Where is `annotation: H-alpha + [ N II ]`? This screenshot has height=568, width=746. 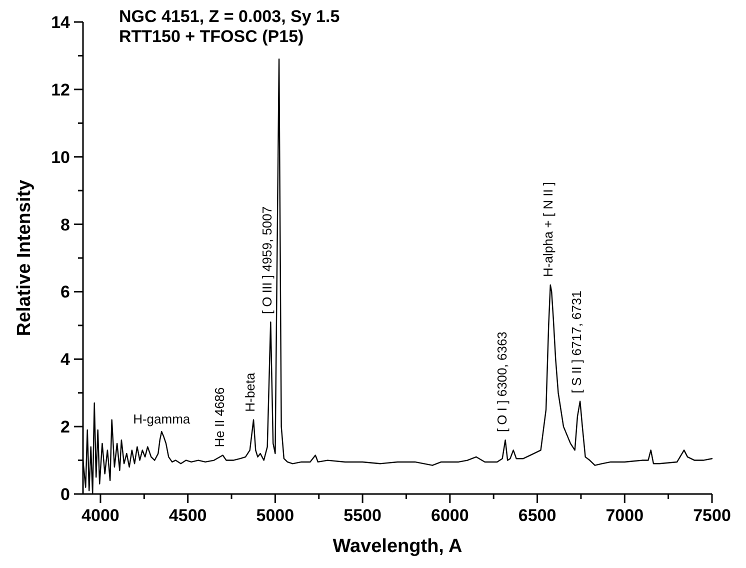
annotation: H-alpha + [ N II ] is located at coordinates (548, 229).